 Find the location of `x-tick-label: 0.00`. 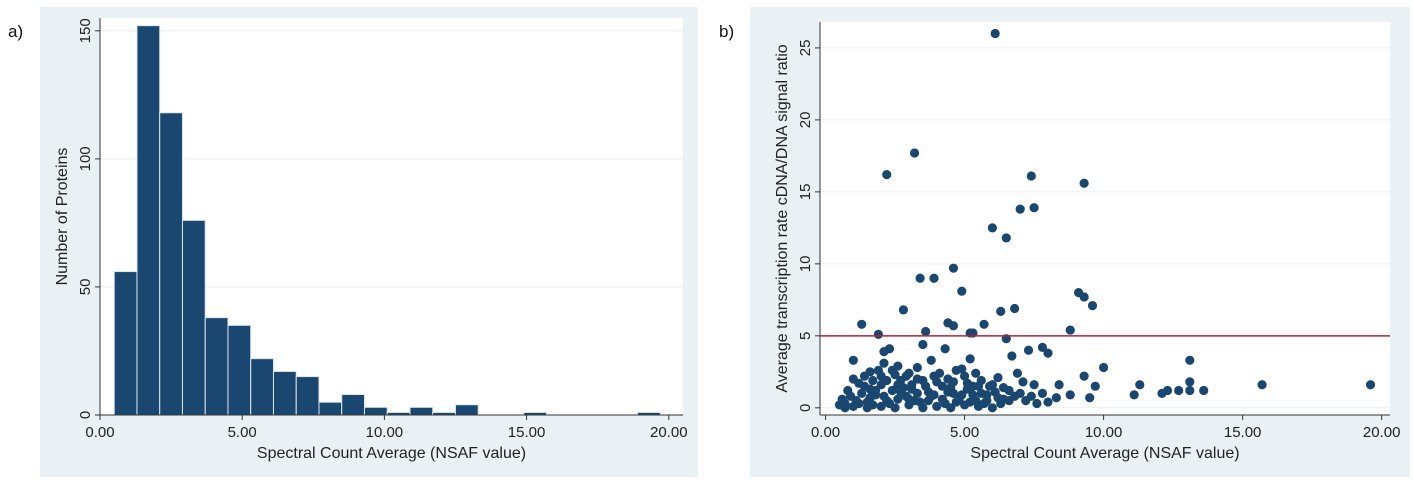

x-tick-label: 0.00 is located at coordinates (825, 432).